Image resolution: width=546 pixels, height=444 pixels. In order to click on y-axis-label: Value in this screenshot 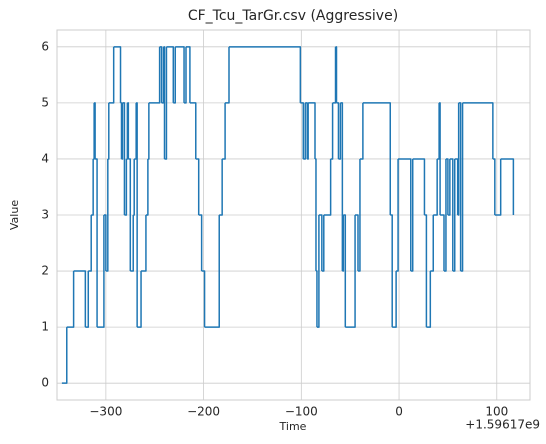, I will do `click(14, 215)`.